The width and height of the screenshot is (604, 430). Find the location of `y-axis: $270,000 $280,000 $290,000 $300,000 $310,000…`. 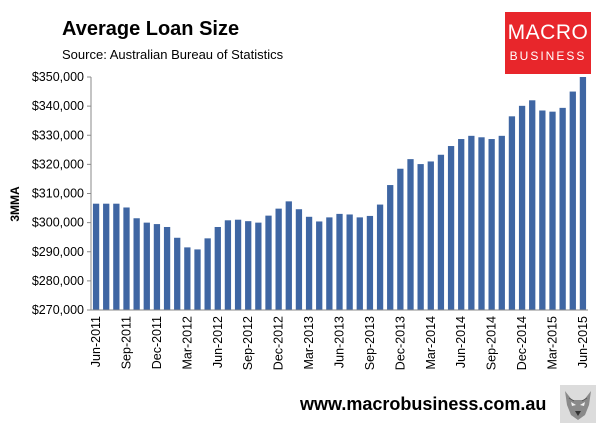

y-axis: $270,000 $280,000 $290,000 $300,000 $310,000… is located at coordinates (62, 193).